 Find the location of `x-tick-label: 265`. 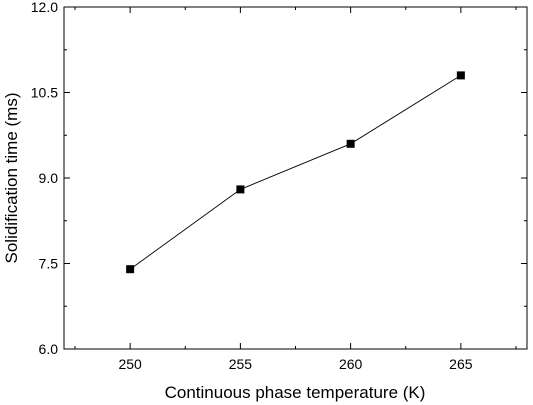

x-tick-label: 265 is located at coordinates (461, 364).